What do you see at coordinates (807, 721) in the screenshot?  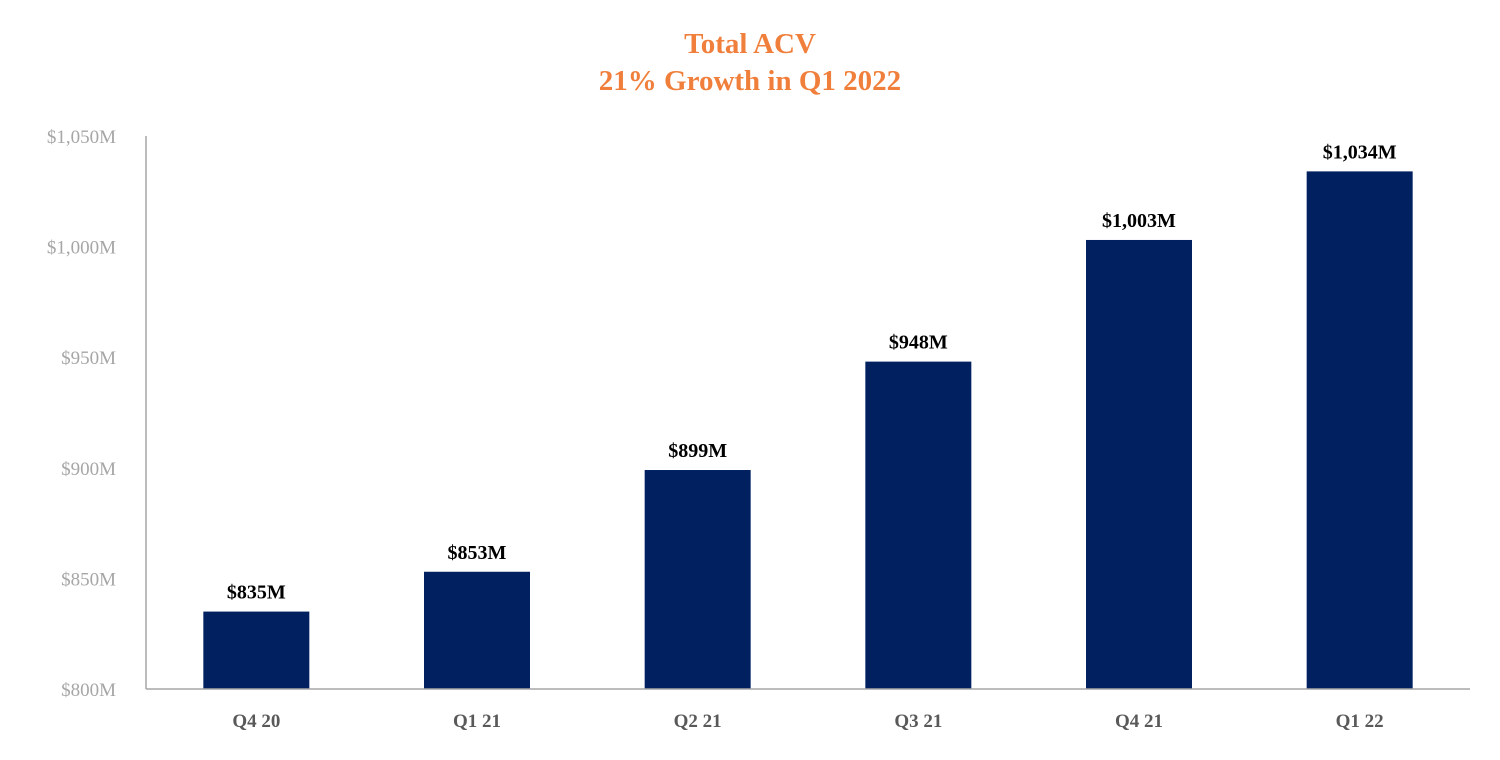 I see `x-axis-ticks: Q4 20 Q1 21 Q2 21 Q3 21 Q4 21 Q1 22` at bounding box center [807, 721].